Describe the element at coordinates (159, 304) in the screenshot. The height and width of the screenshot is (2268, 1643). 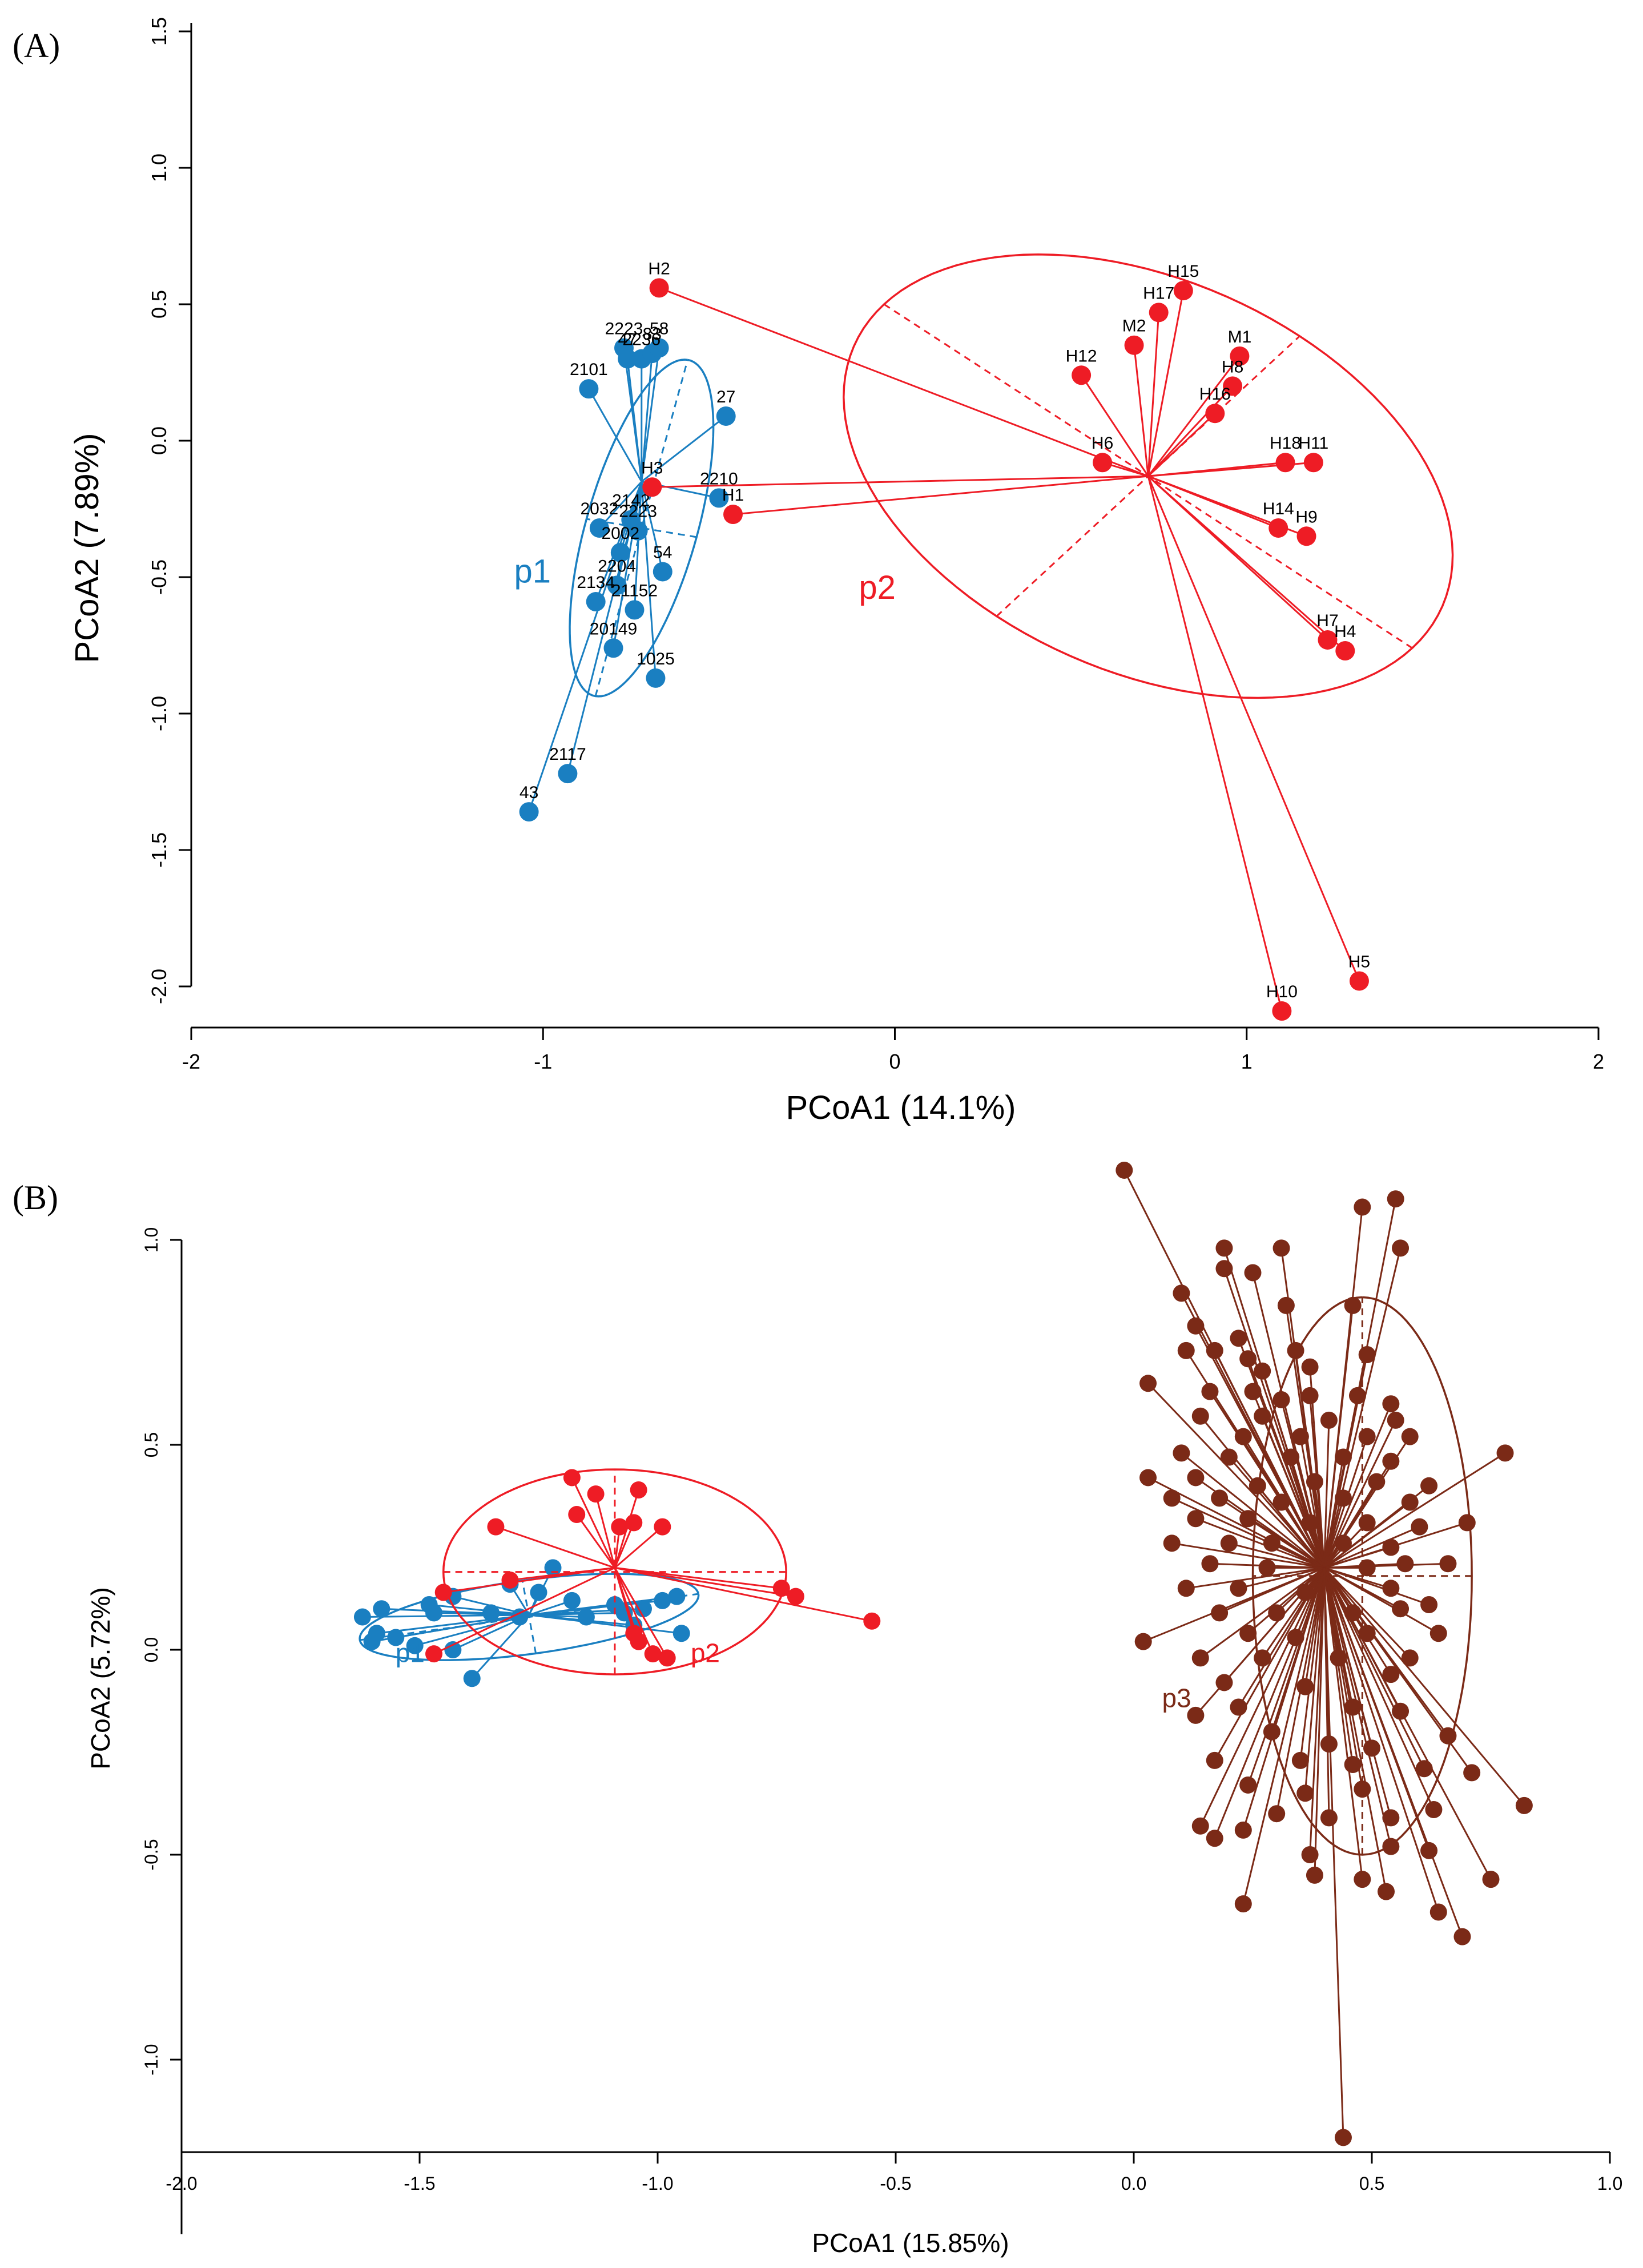
I see `y-tick-label: 0.5` at that location.